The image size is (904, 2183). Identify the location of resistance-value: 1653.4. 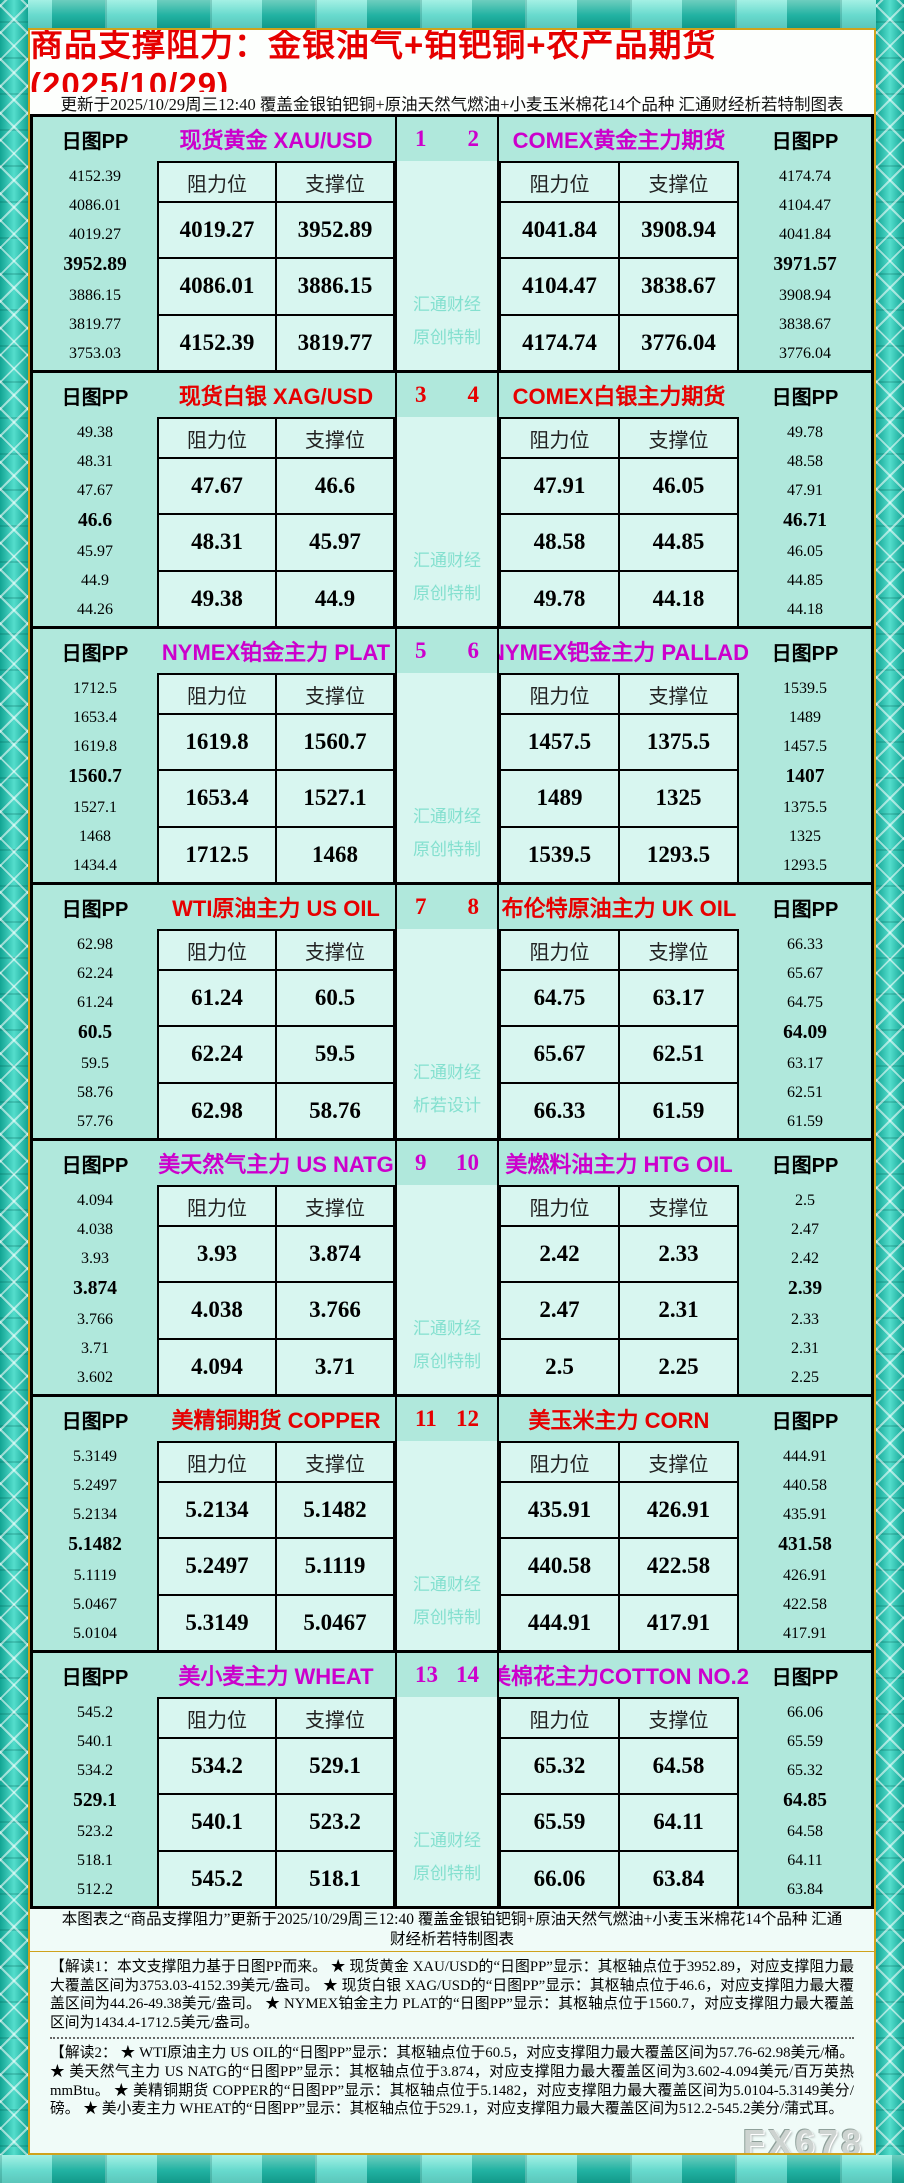
(217, 798).